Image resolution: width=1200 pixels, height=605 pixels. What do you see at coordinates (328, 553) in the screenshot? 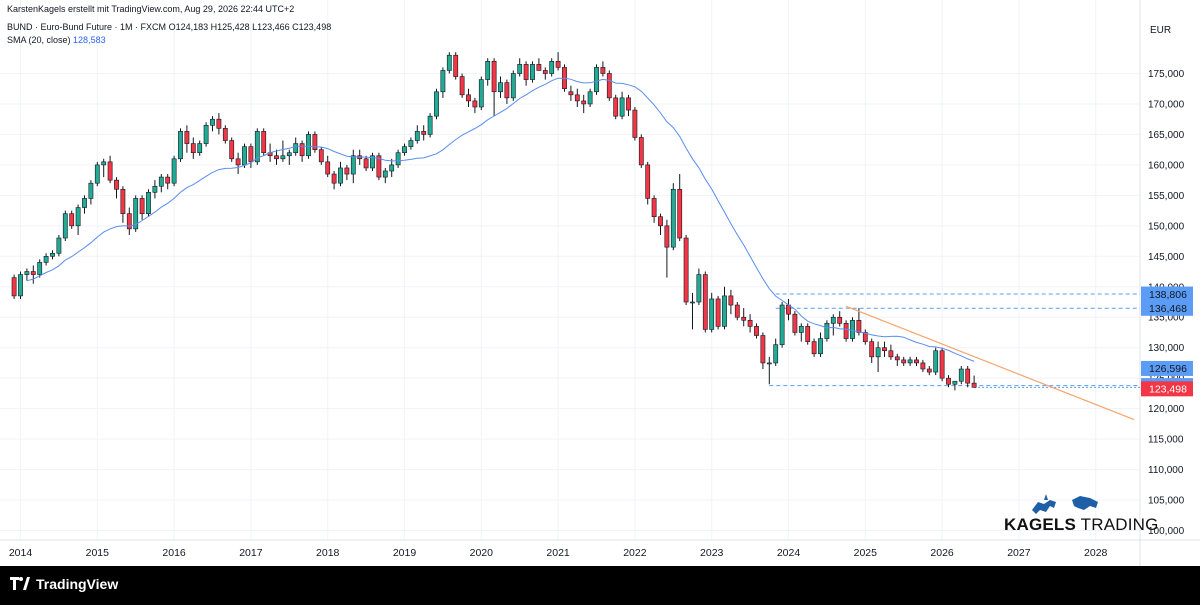
I see `x-tick-label: 2018` at bounding box center [328, 553].